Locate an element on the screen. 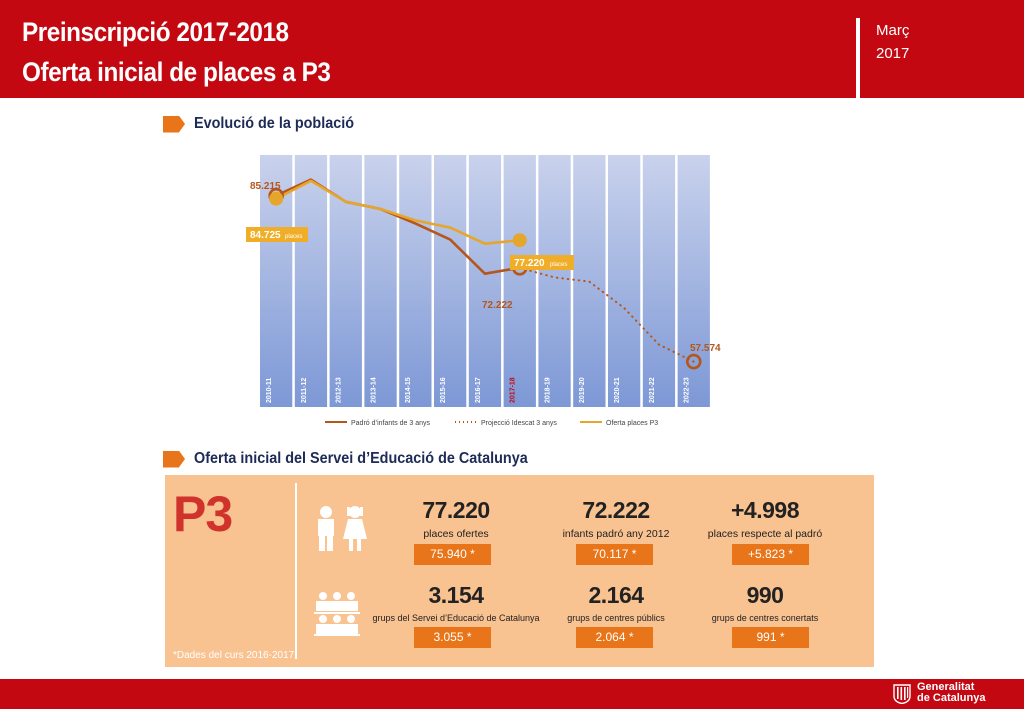 This screenshot has height=709, width=1024. children-icon is located at coordinates (342, 528).